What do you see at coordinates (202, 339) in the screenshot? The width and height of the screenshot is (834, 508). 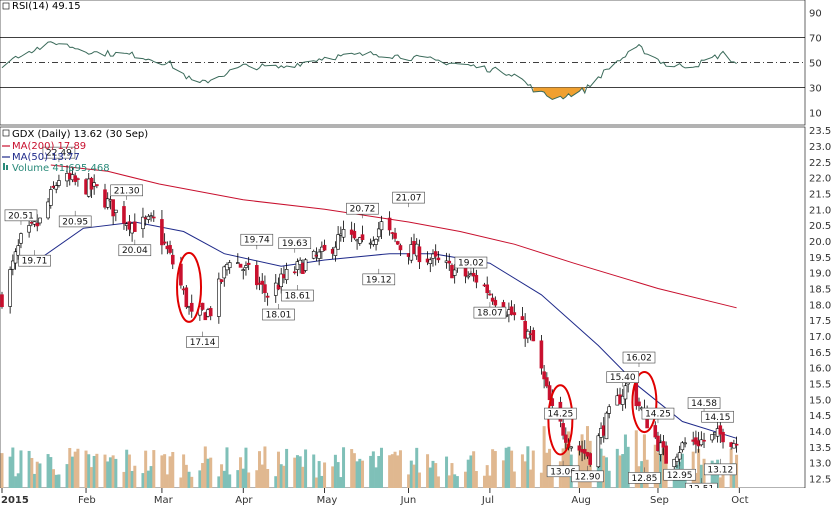 I see `price-label: 17.14` at bounding box center [202, 339].